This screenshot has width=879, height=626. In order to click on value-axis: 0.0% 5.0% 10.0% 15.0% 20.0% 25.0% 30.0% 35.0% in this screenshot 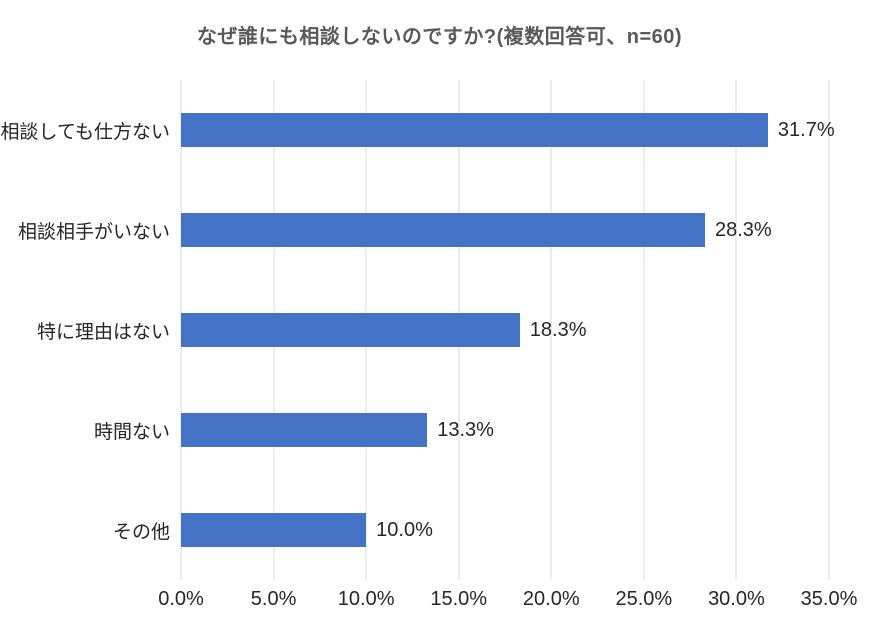, I will do `click(507, 601)`.